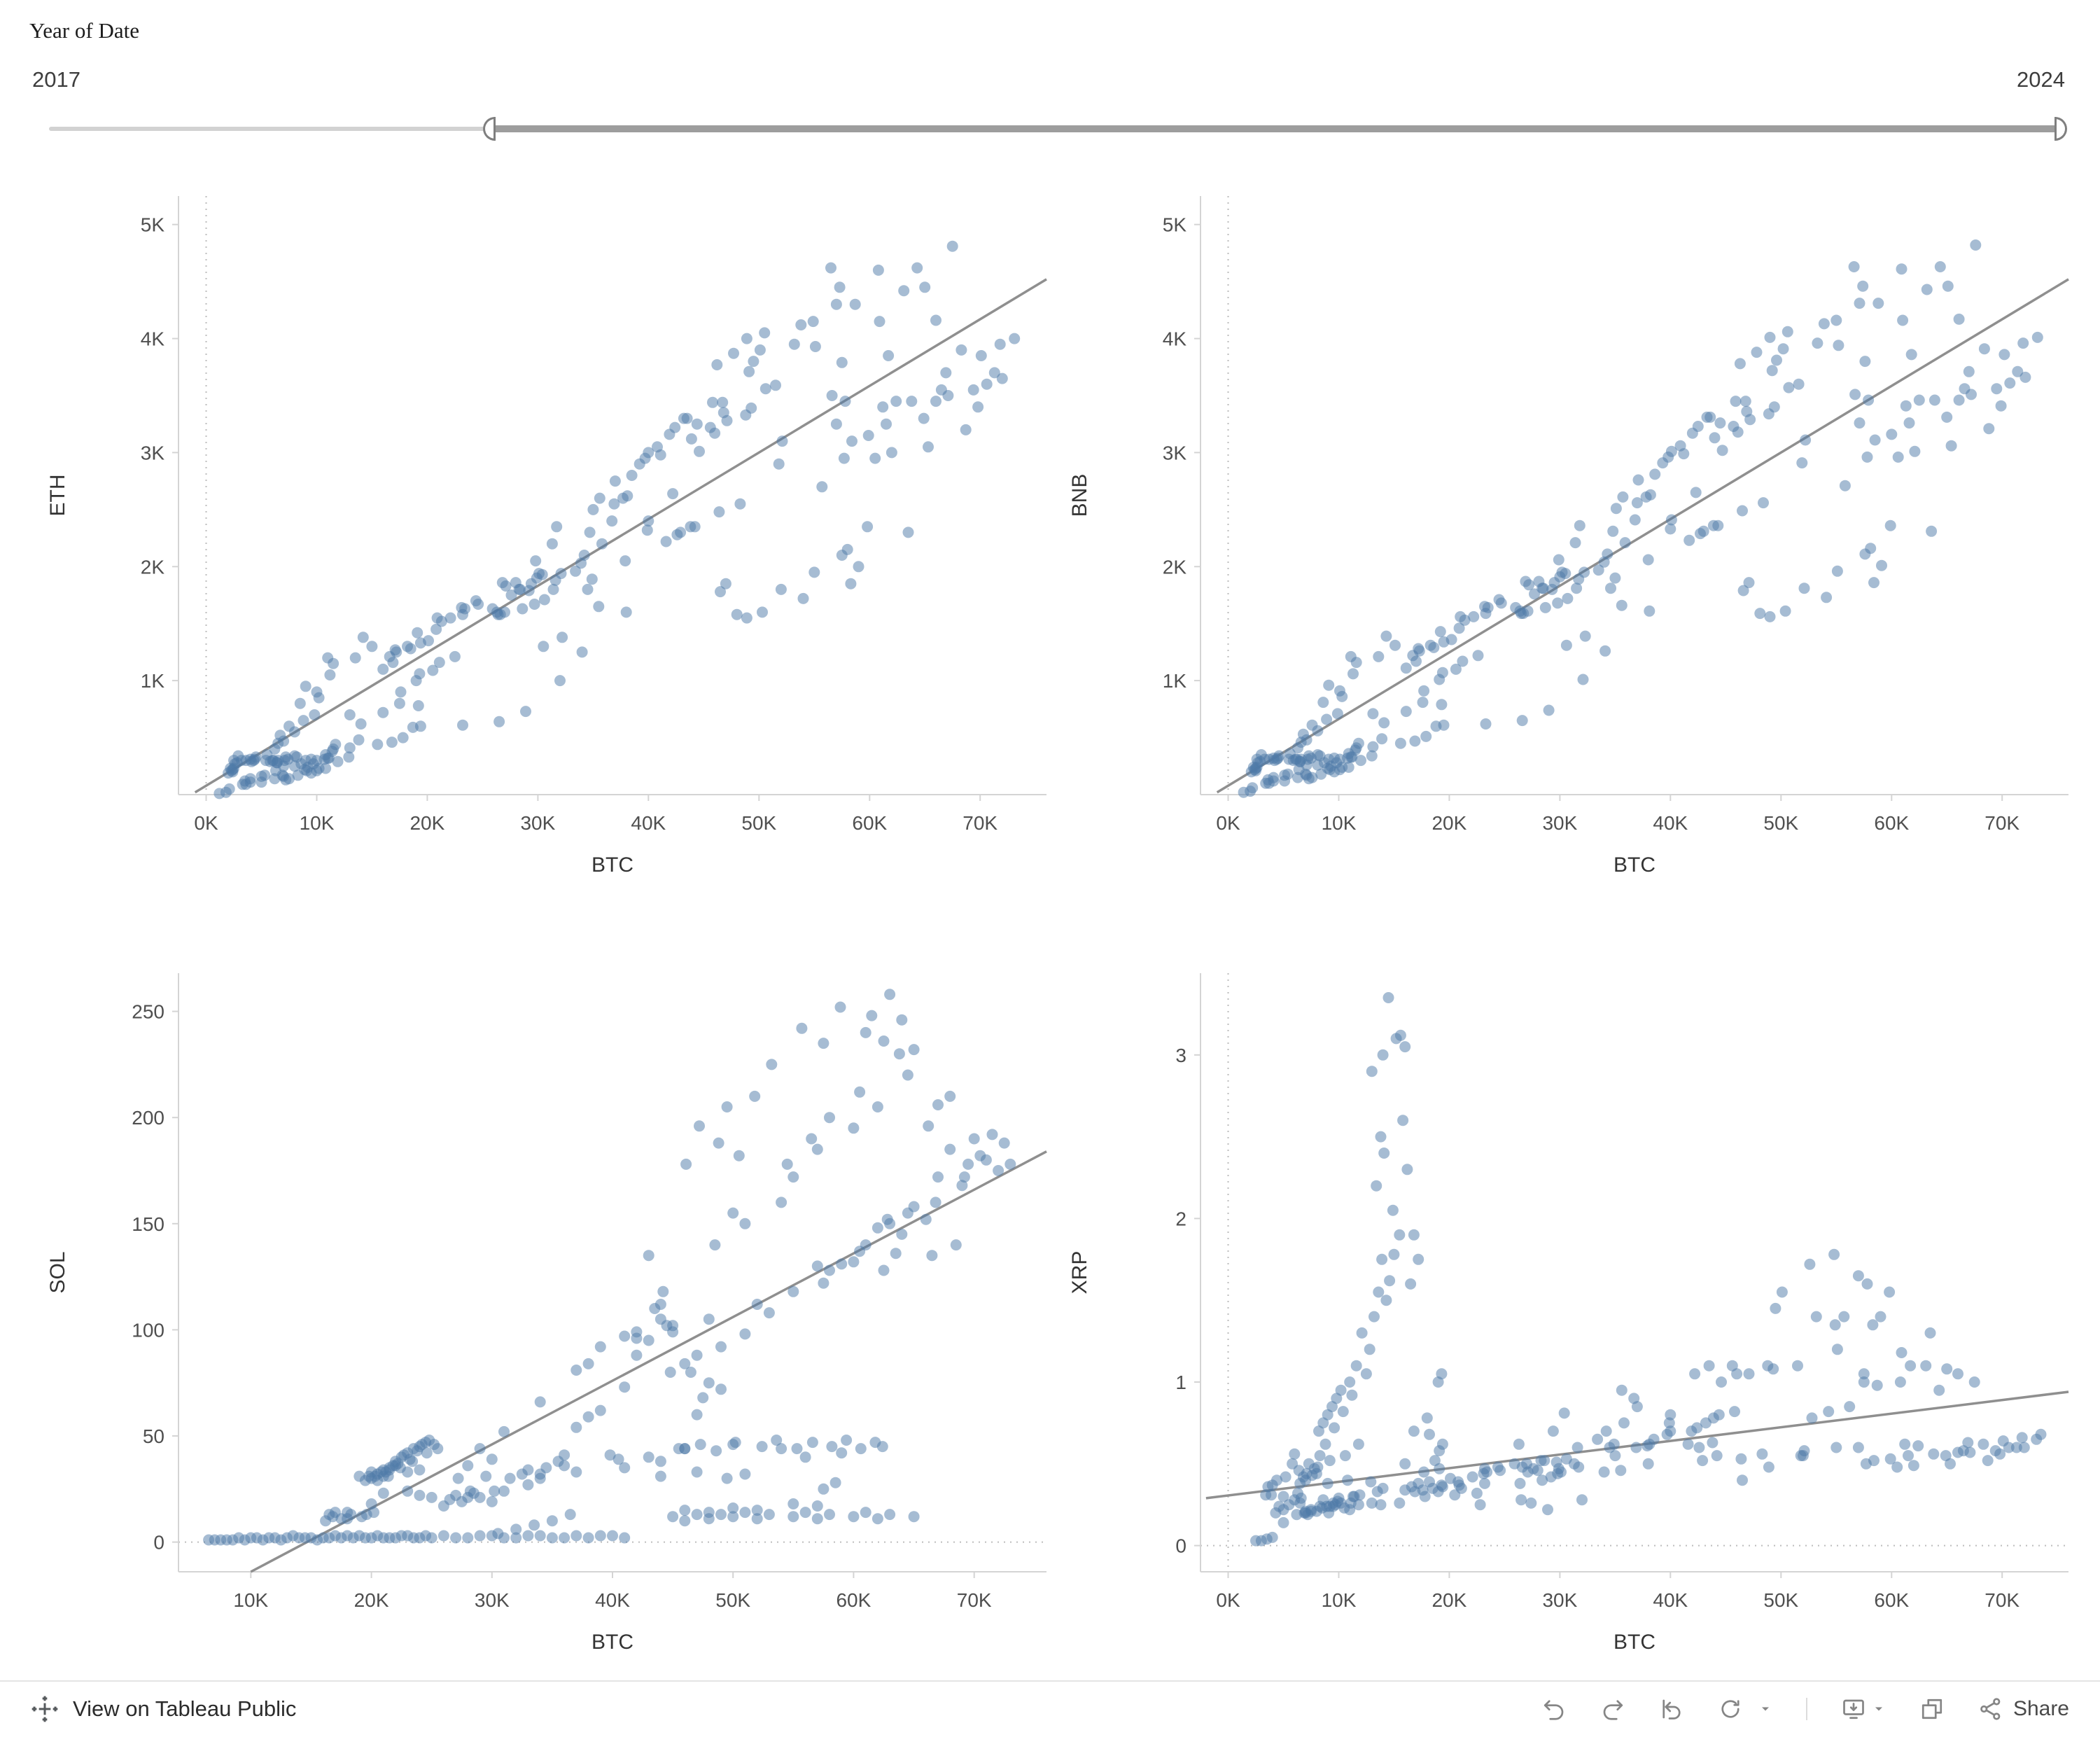 This screenshot has width=2100, height=1737. Describe the element at coordinates (2060, 129) in the screenshot. I see `slider-right-handle` at that location.